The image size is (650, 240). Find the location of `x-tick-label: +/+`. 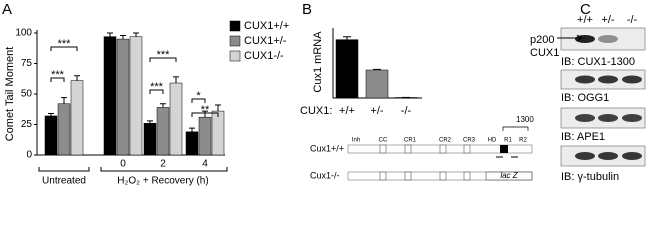

x-tick-label: +/+ is located at coordinates (347, 111).